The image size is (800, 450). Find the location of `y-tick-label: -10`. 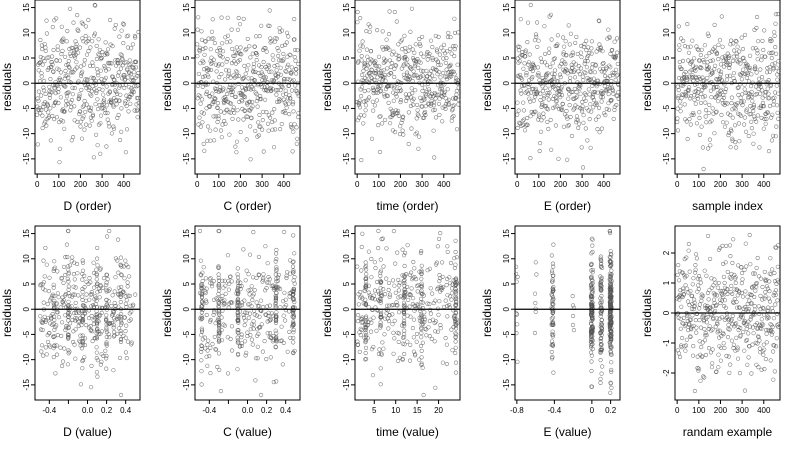

y-tick-label: -10 is located at coordinates (186, 133).